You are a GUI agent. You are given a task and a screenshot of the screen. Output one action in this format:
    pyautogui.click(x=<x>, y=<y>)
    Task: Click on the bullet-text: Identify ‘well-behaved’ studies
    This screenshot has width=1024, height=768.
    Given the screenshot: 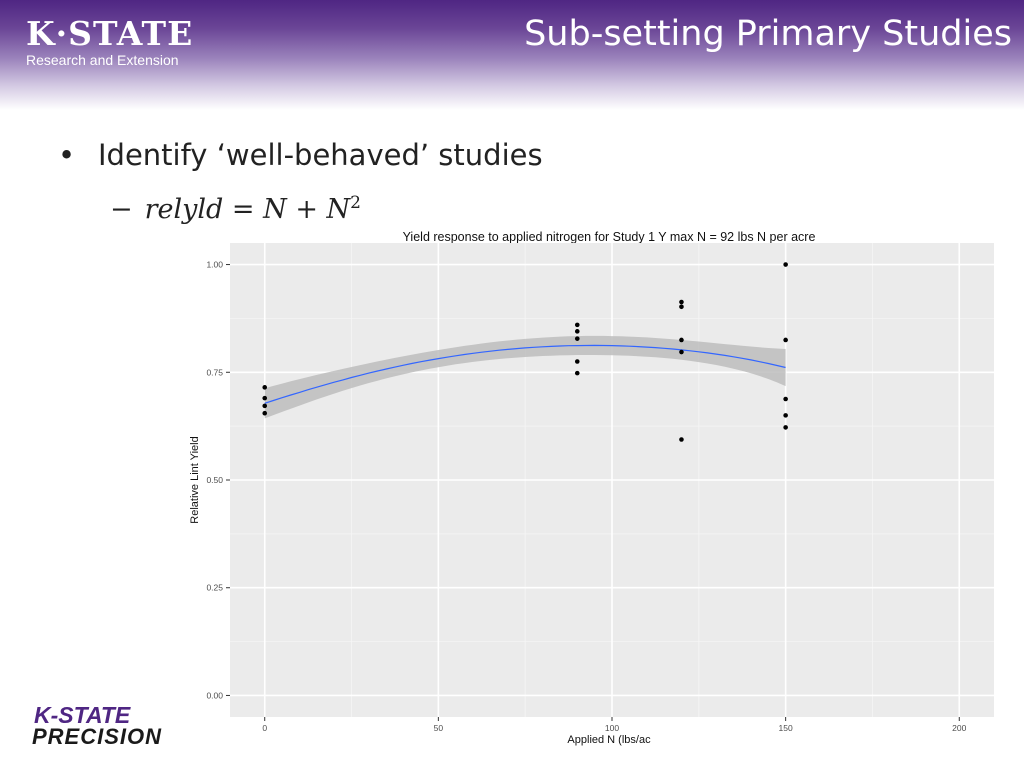 What is the action you would take?
    pyautogui.click(x=320, y=155)
    